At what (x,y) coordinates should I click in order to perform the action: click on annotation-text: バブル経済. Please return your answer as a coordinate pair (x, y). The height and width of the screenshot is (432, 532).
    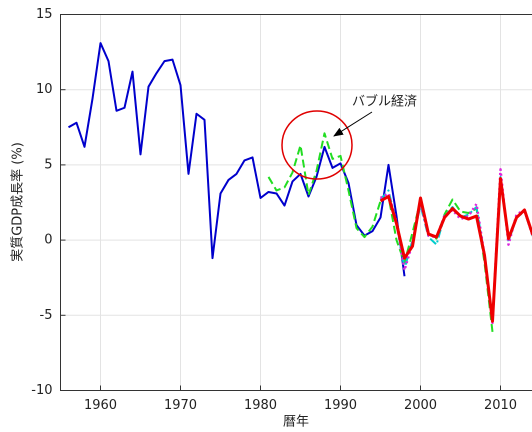
    Looking at the image, I should click on (384, 102).